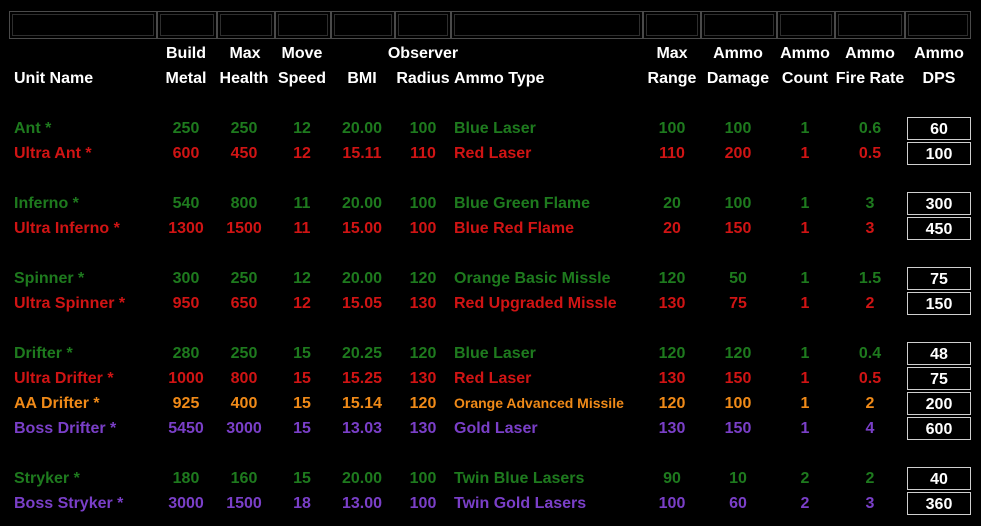 This screenshot has height=526, width=981. I want to click on header-unit-name: Unit Name, so click(54, 78).